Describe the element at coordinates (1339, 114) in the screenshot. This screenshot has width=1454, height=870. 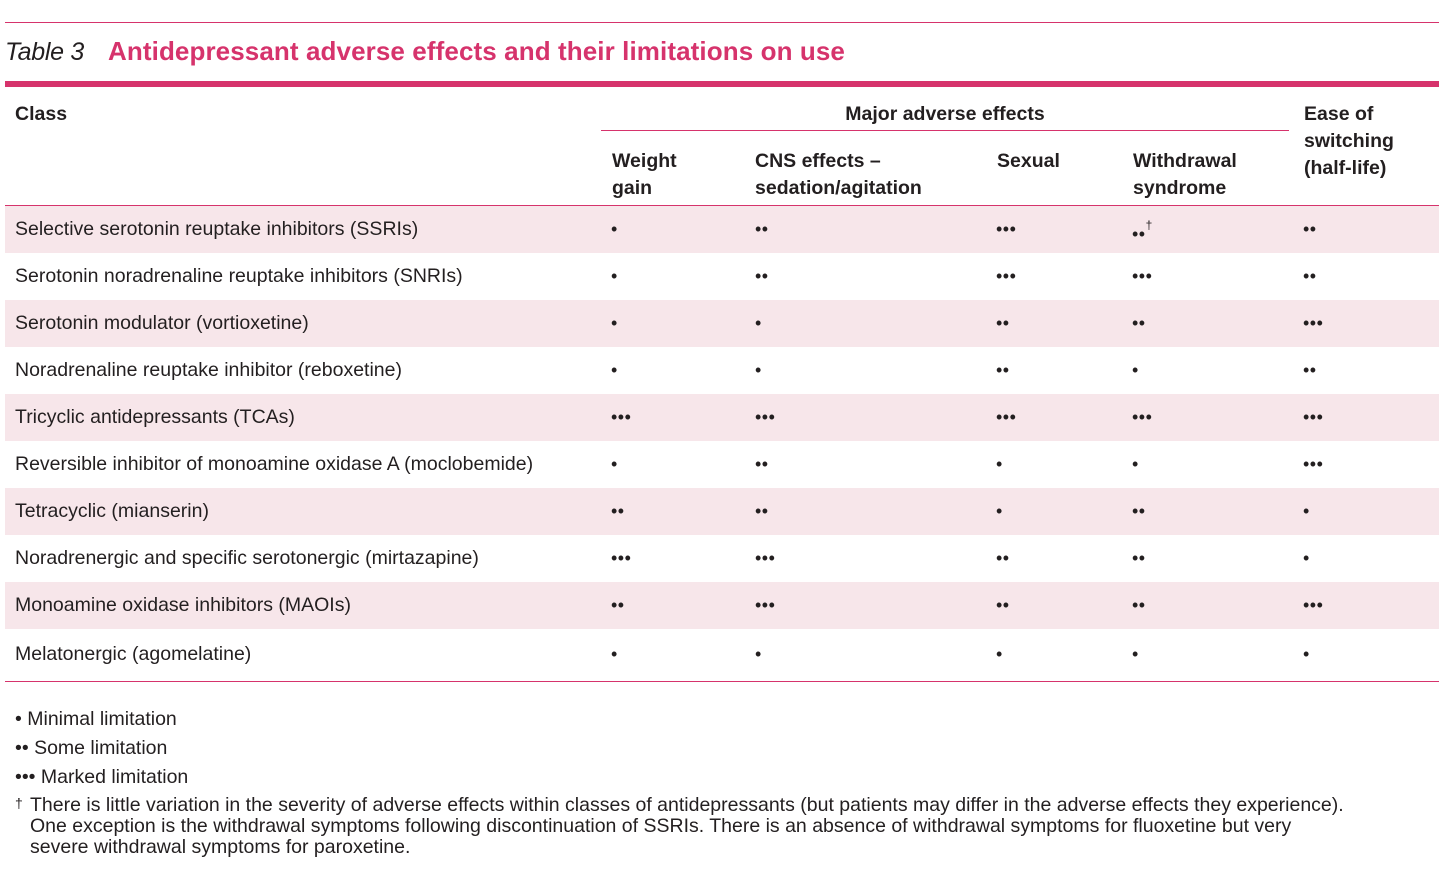
I see `header-switching-line1: Ease of` at that location.